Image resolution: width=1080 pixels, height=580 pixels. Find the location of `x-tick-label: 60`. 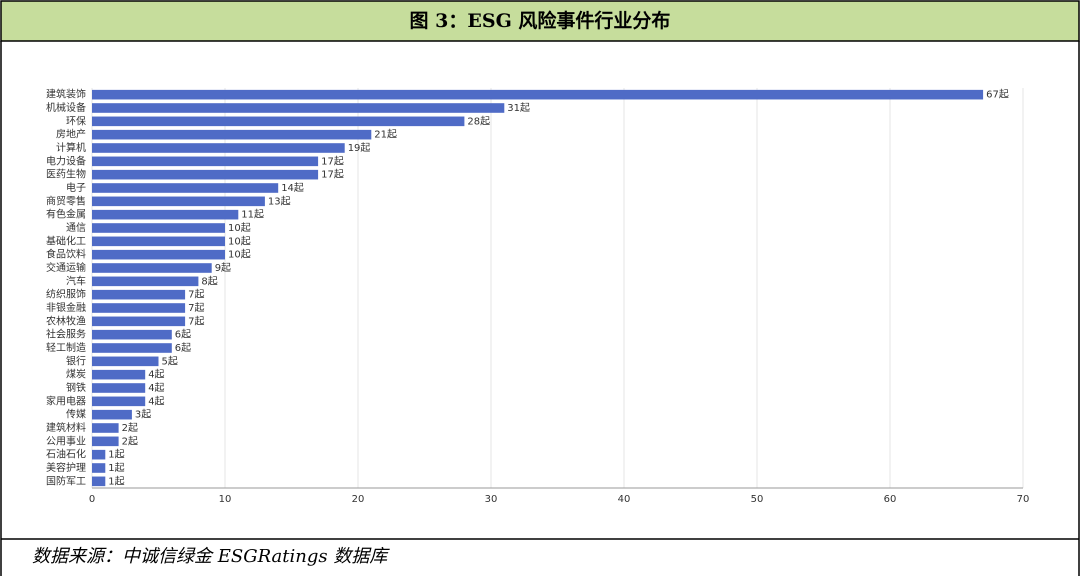

x-tick-label: 60 is located at coordinates (890, 499).